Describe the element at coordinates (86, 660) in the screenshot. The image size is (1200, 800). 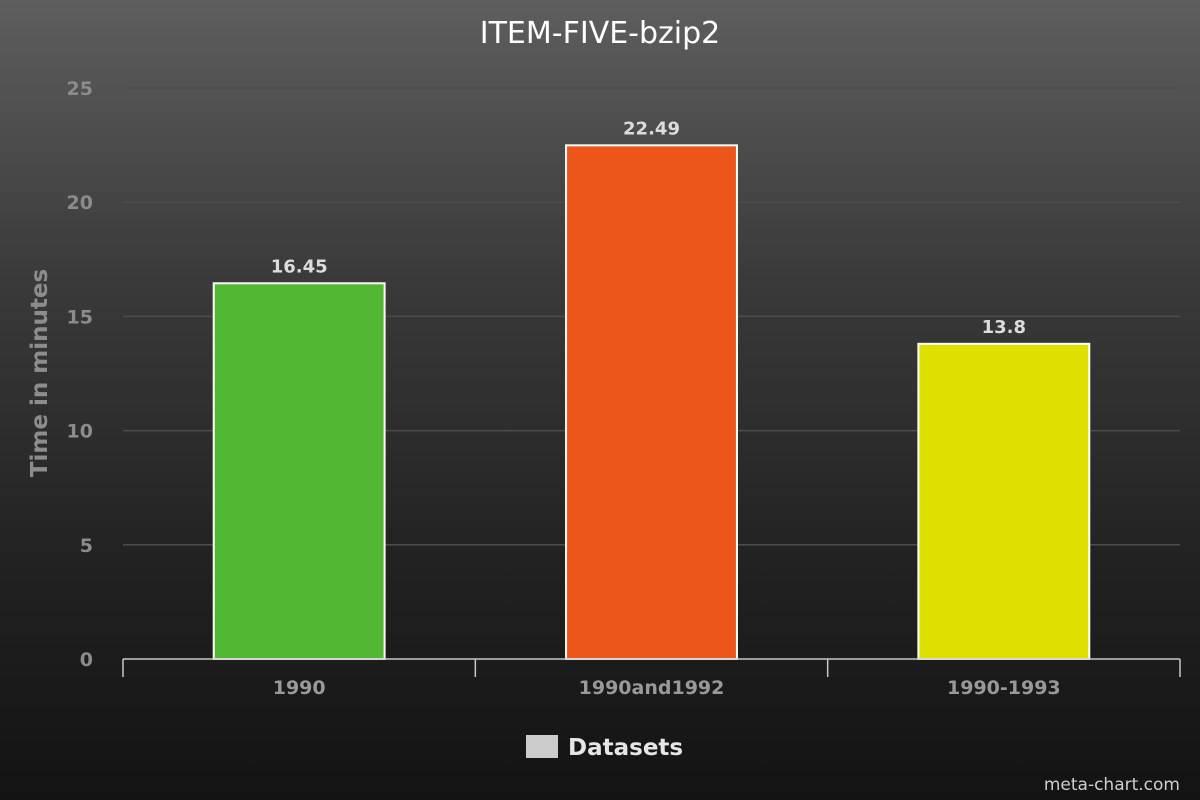
I see `y-tick-label: 0` at that location.